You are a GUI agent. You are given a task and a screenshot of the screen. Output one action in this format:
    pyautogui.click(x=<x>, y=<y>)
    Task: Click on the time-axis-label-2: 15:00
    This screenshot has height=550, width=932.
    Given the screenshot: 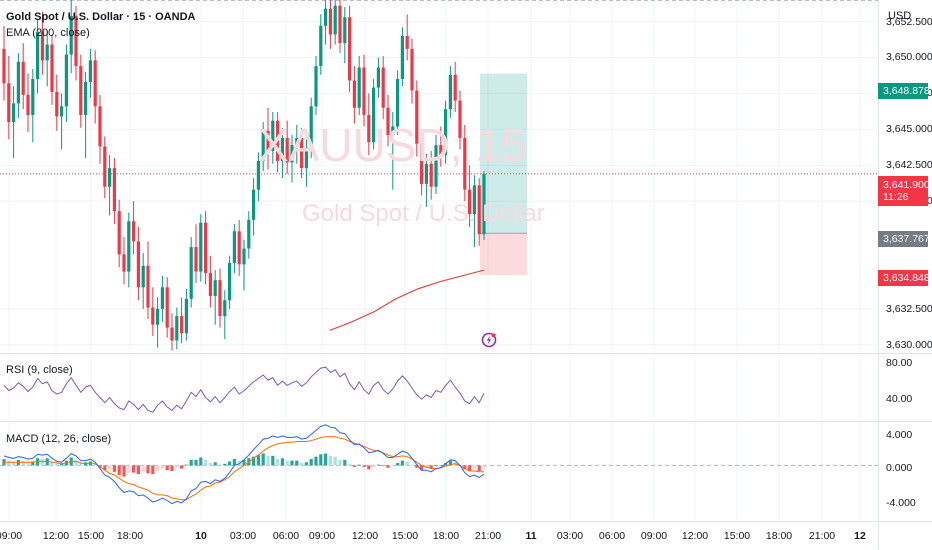 What is the action you would take?
    pyautogui.click(x=91, y=536)
    